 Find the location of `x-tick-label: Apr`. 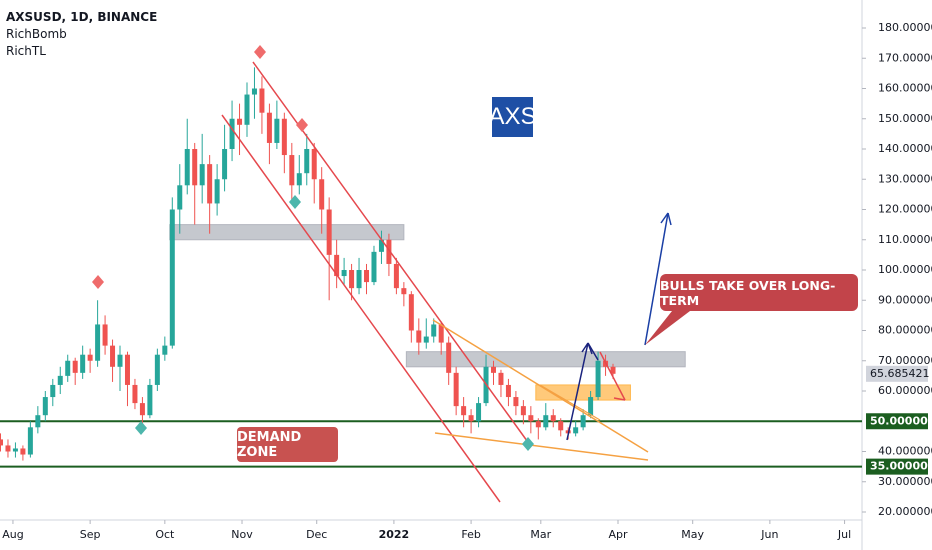

x-tick-label: Apr is located at coordinates (618, 534).